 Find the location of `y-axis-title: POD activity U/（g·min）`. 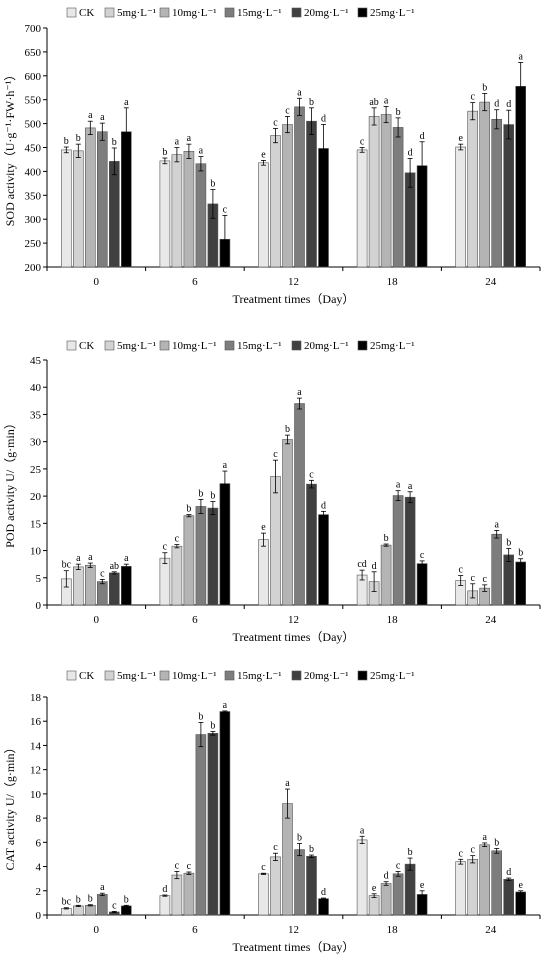

y-axis-title: POD activity U/（g·min） is located at coordinates (10, 482).